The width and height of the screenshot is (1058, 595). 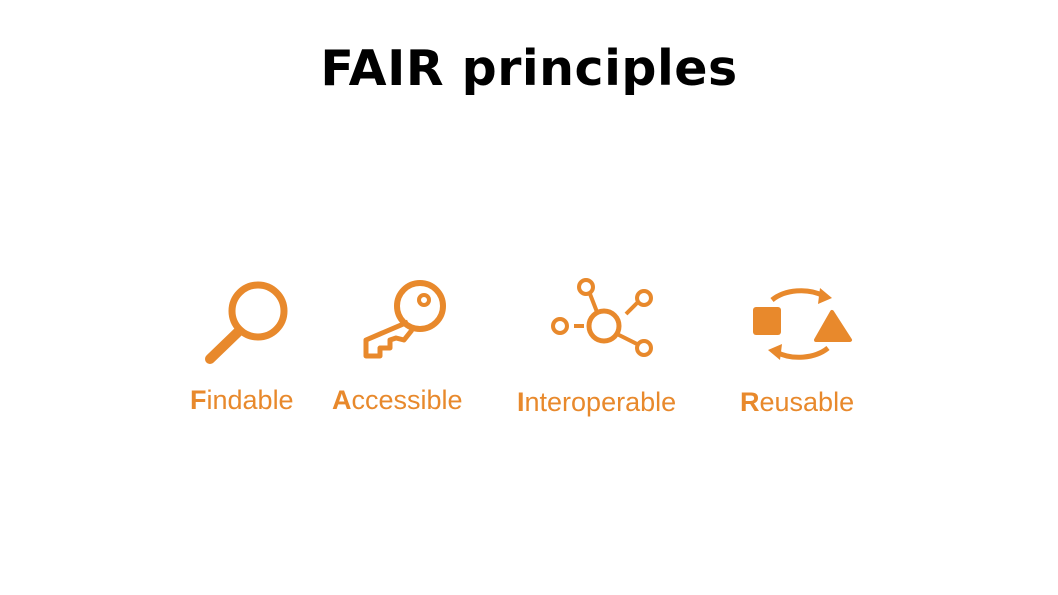 What do you see at coordinates (807, 402) in the screenshot?
I see `principle-rest: eusable` at bounding box center [807, 402].